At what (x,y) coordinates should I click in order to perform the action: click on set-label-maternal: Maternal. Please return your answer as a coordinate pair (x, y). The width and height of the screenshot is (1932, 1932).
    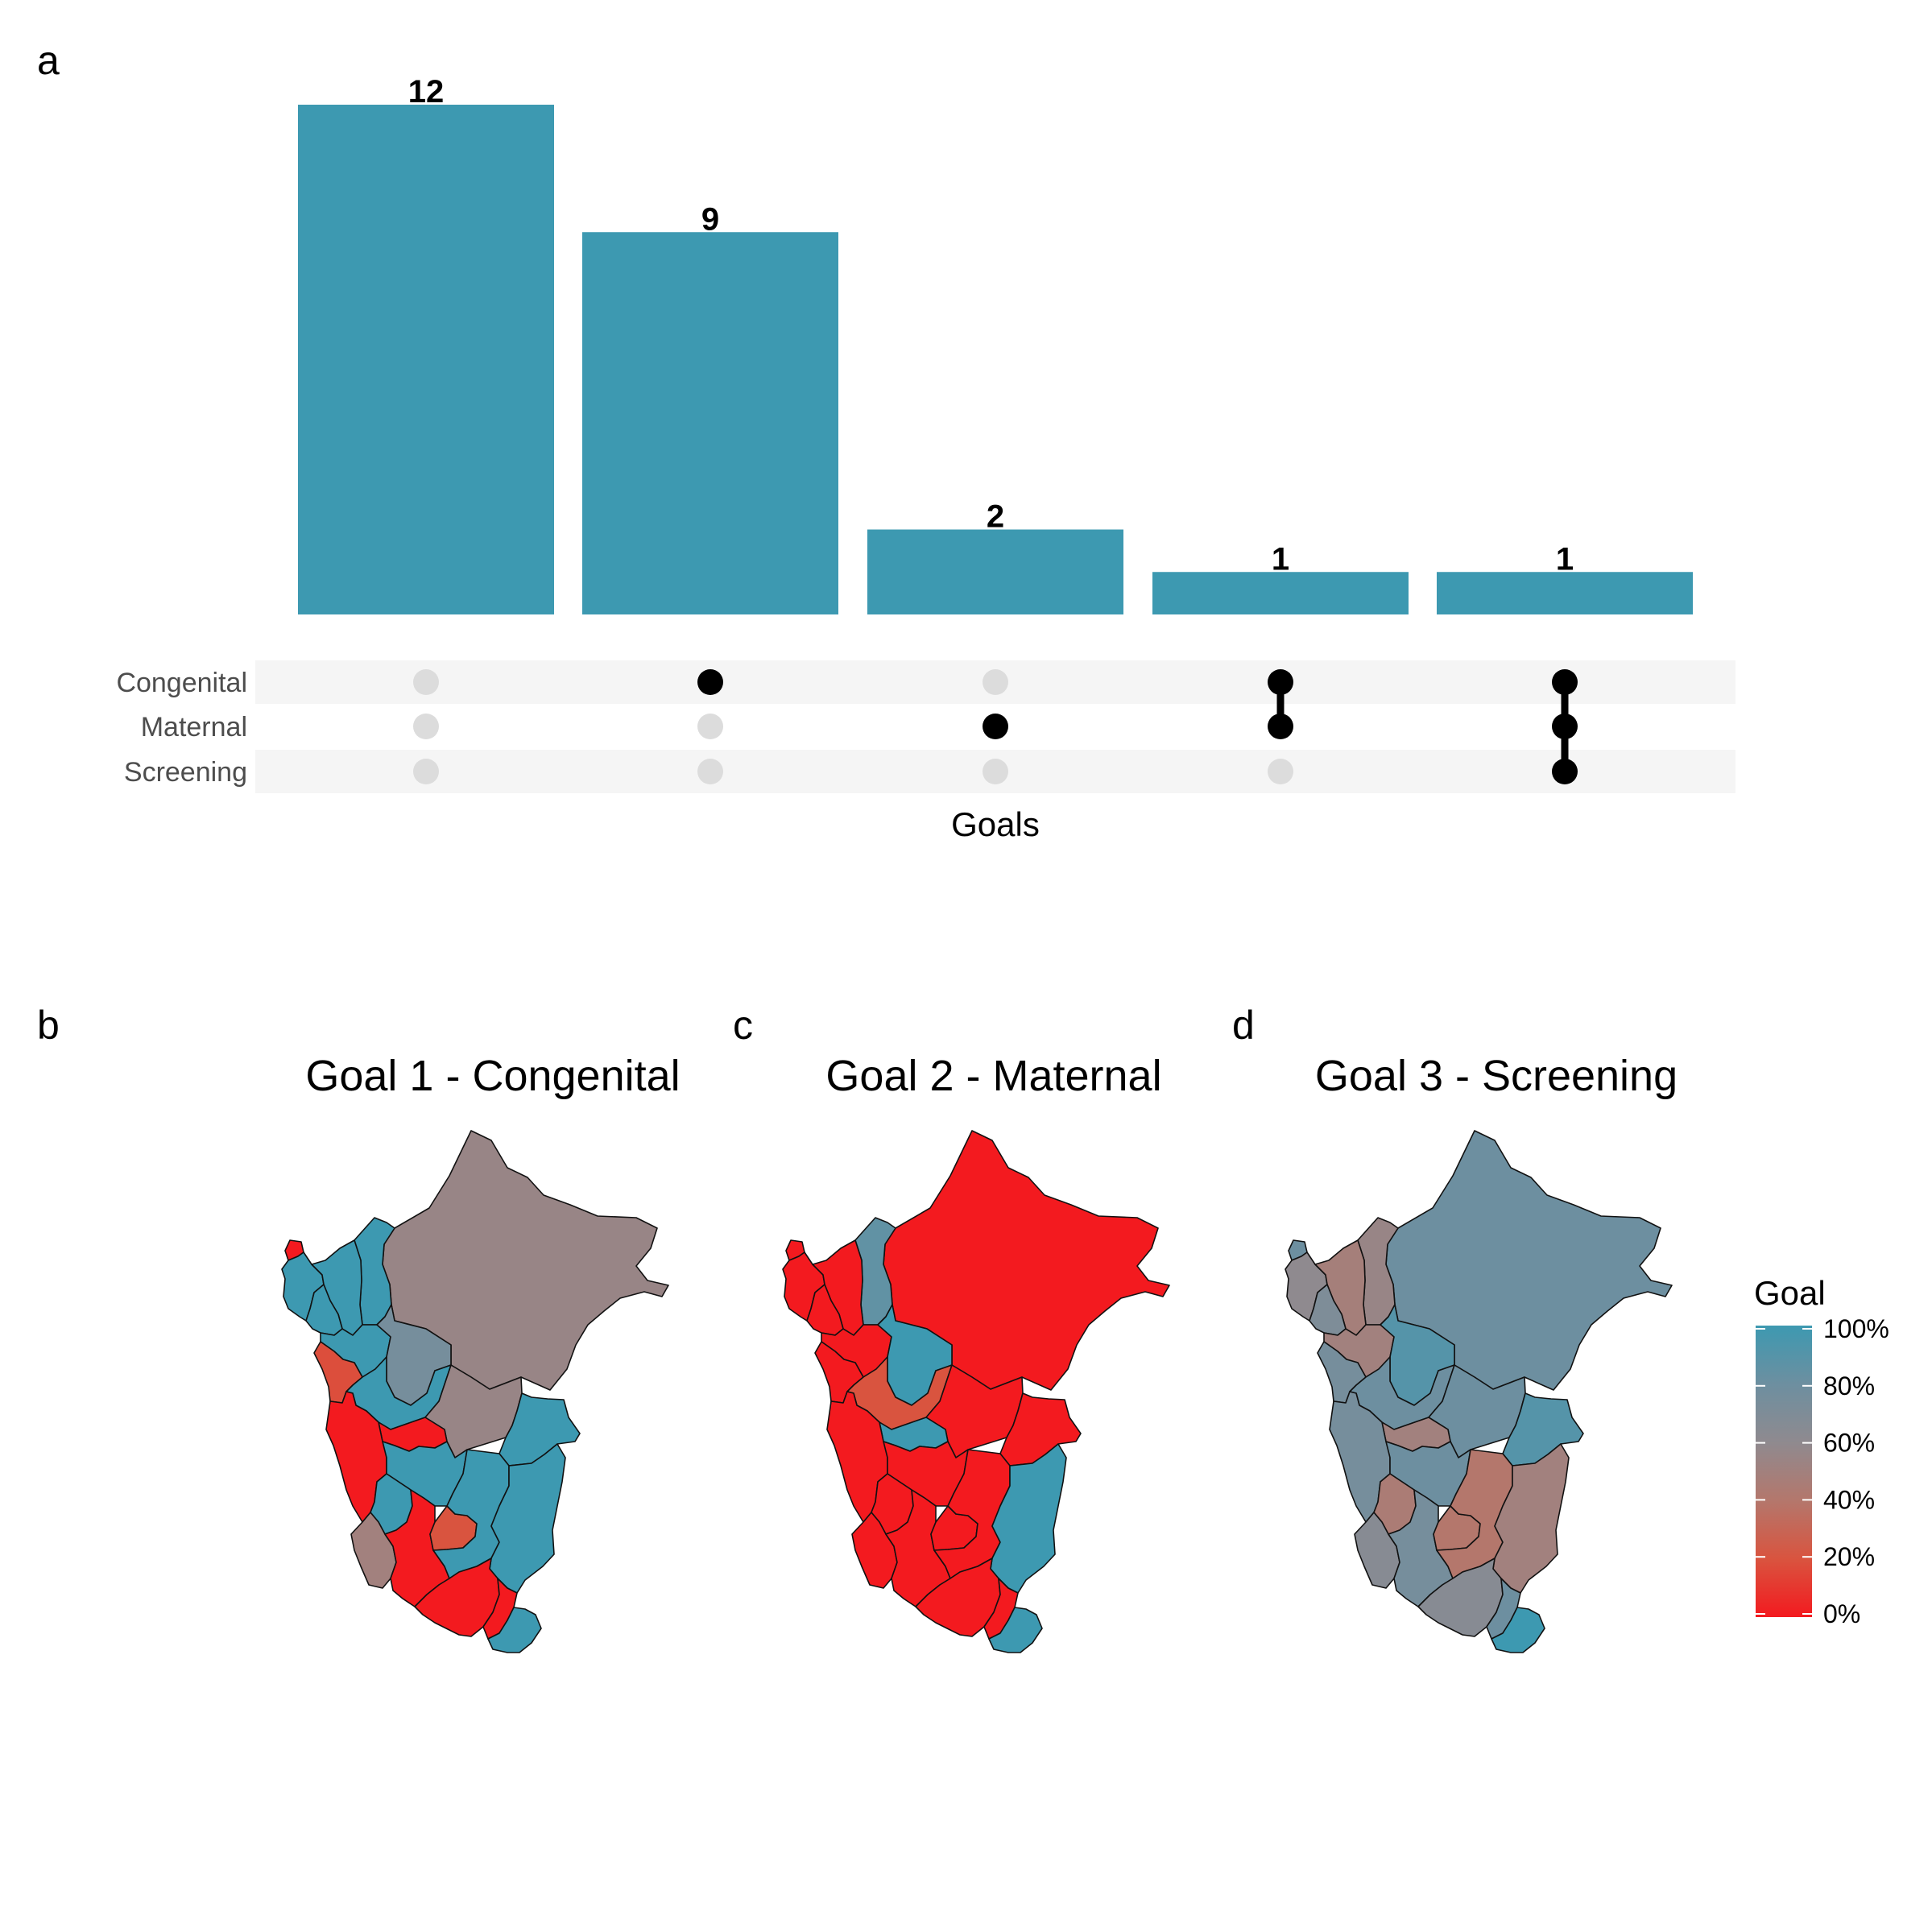
    Looking at the image, I should click on (194, 728).